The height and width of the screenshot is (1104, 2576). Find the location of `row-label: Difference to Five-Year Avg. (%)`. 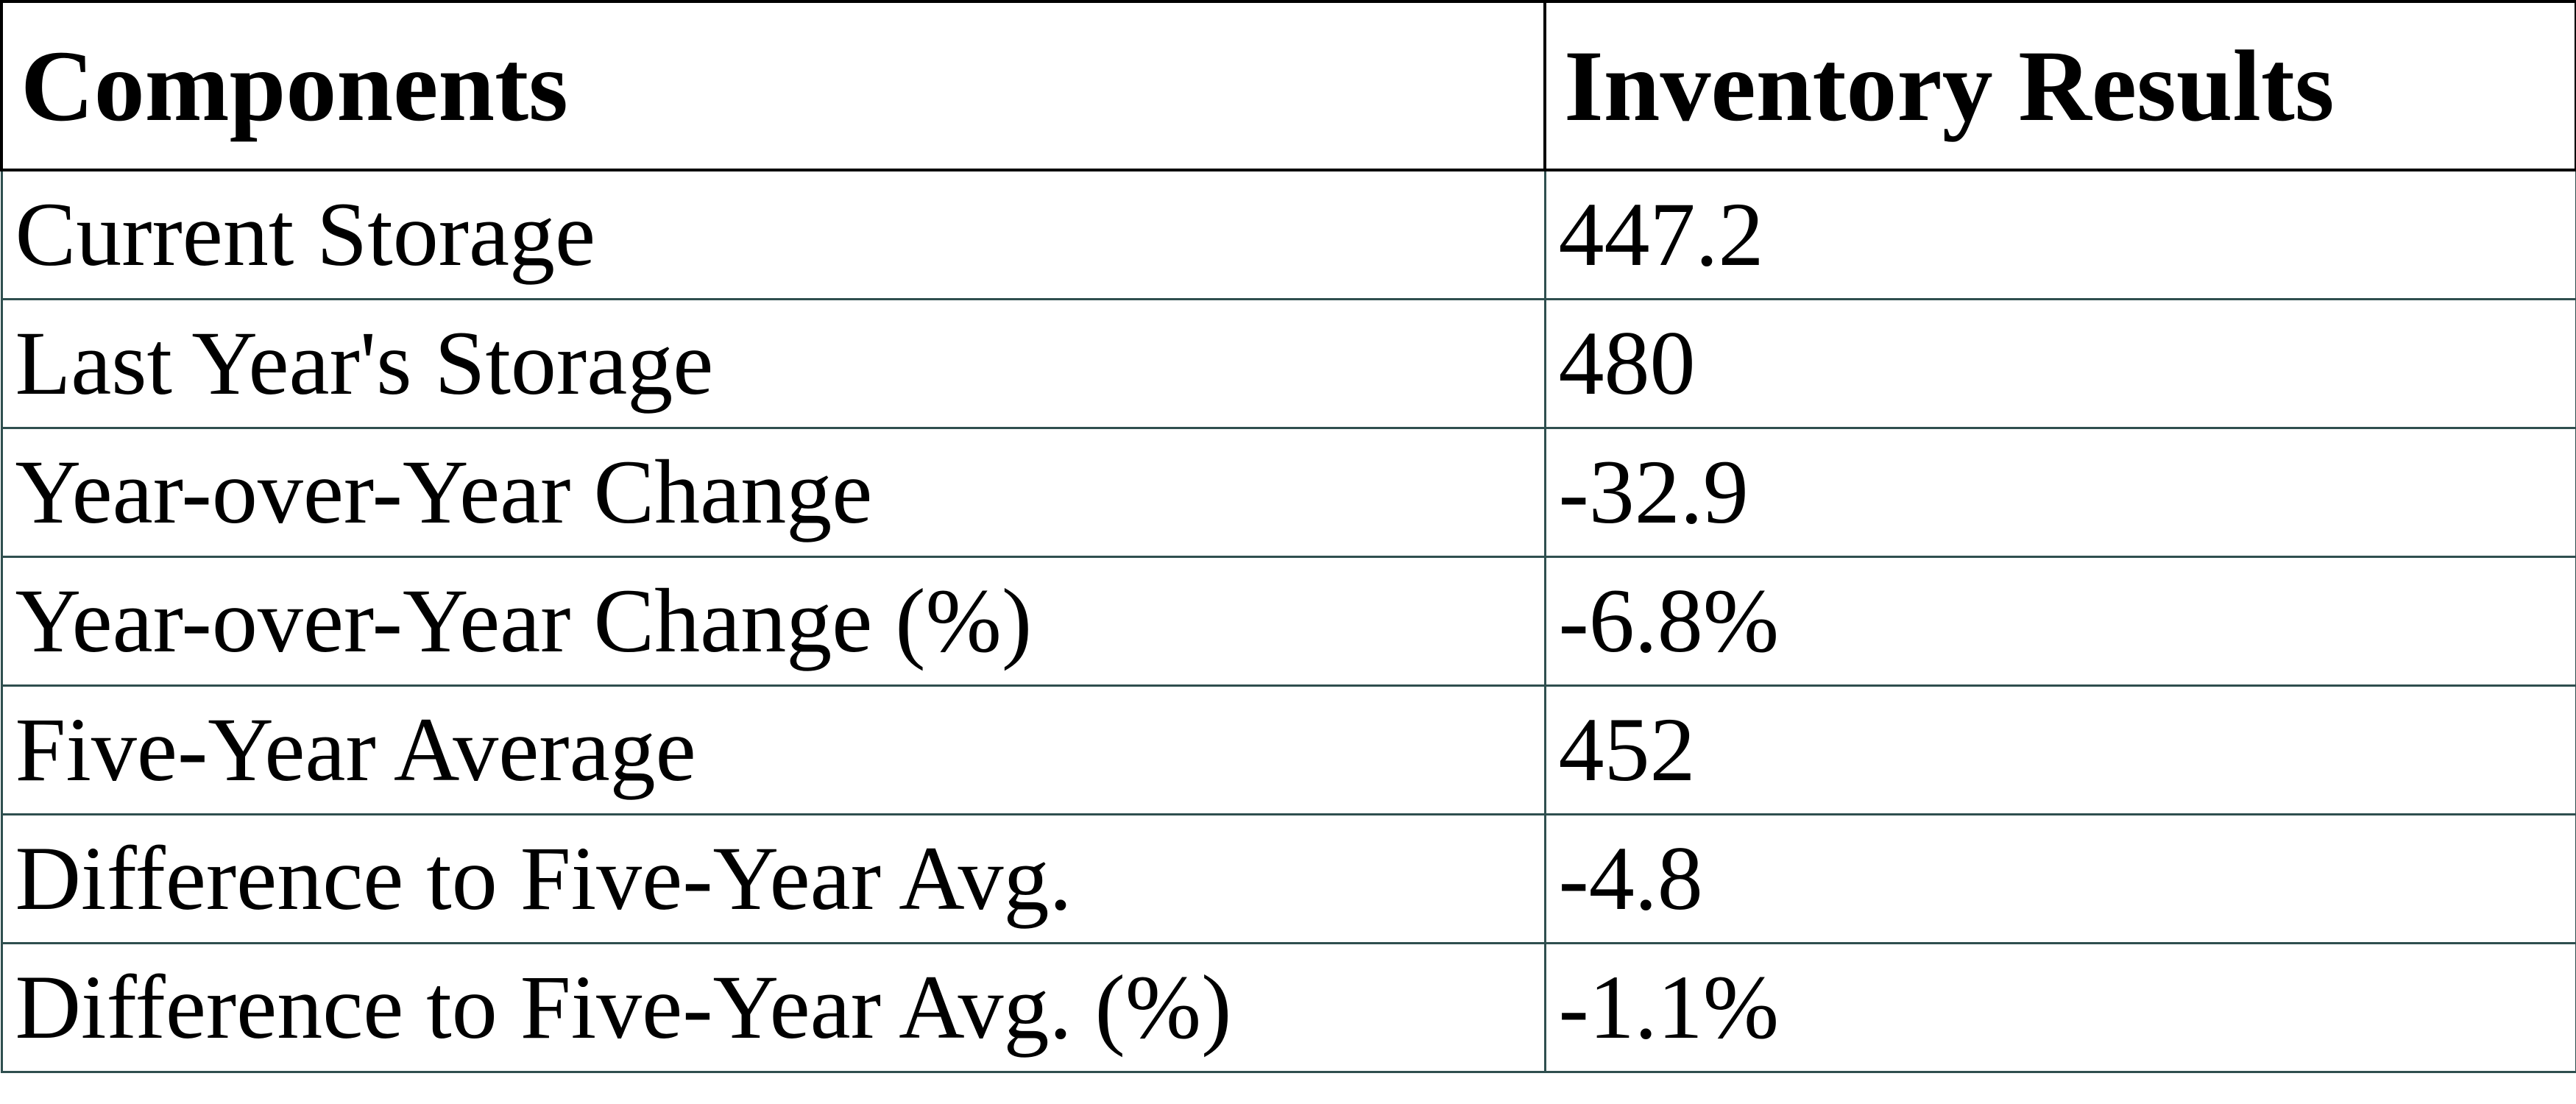

row-label: Difference to Five-Year Avg. (%) is located at coordinates (773, 1007).